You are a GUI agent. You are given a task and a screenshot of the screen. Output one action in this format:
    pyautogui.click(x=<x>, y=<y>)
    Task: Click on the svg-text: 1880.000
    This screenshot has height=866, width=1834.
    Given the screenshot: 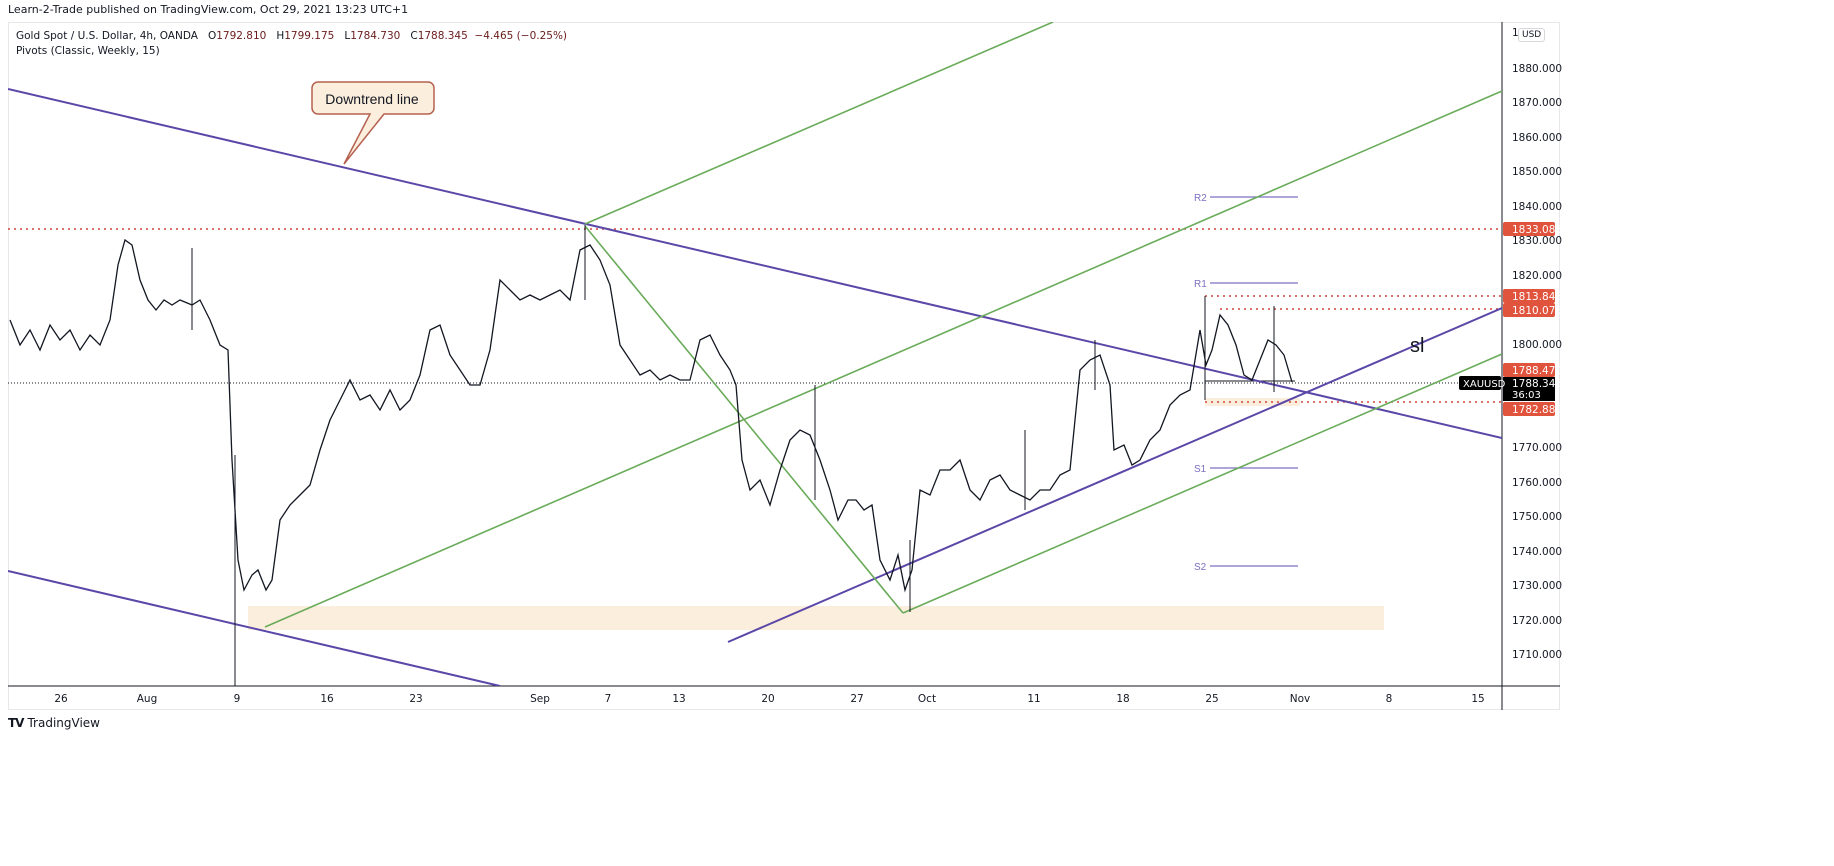 What is the action you would take?
    pyautogui.click(x=1537, y=69)
    